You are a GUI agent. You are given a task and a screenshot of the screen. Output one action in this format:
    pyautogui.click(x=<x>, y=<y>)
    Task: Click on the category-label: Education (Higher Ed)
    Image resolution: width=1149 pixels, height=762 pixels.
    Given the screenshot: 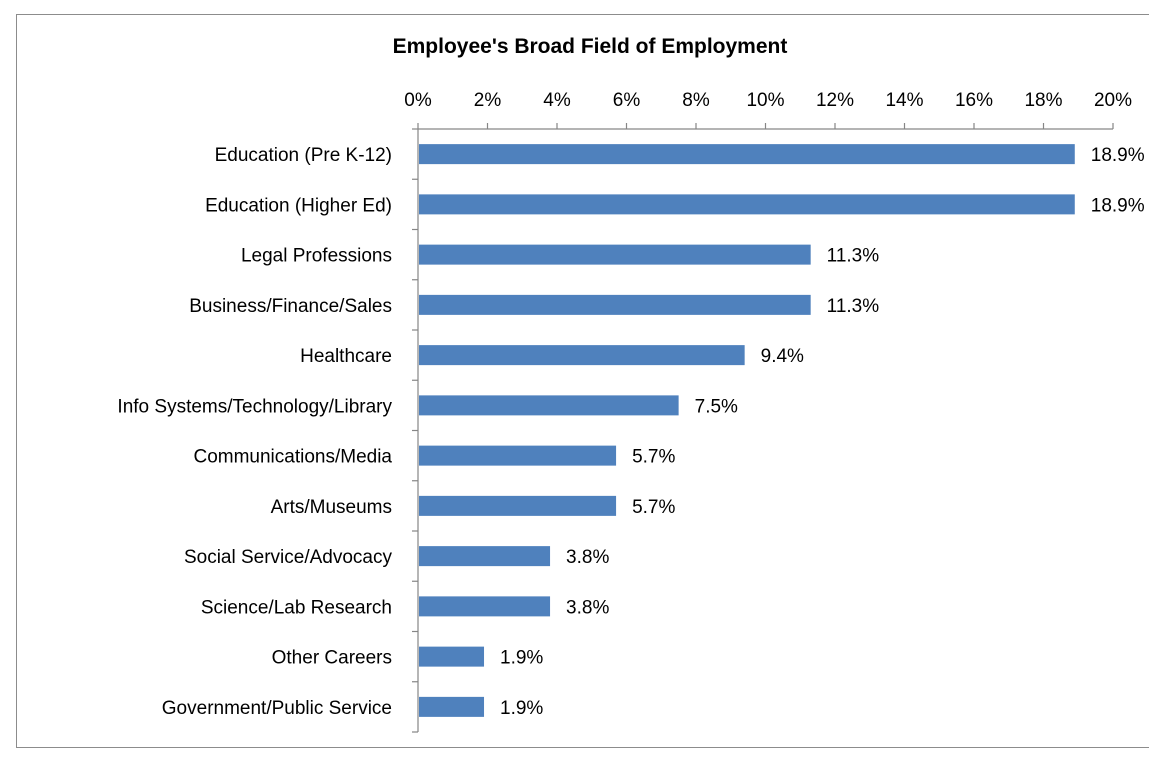 What is the action you would take?
    pyautogui.click(x=298, y=205)
    